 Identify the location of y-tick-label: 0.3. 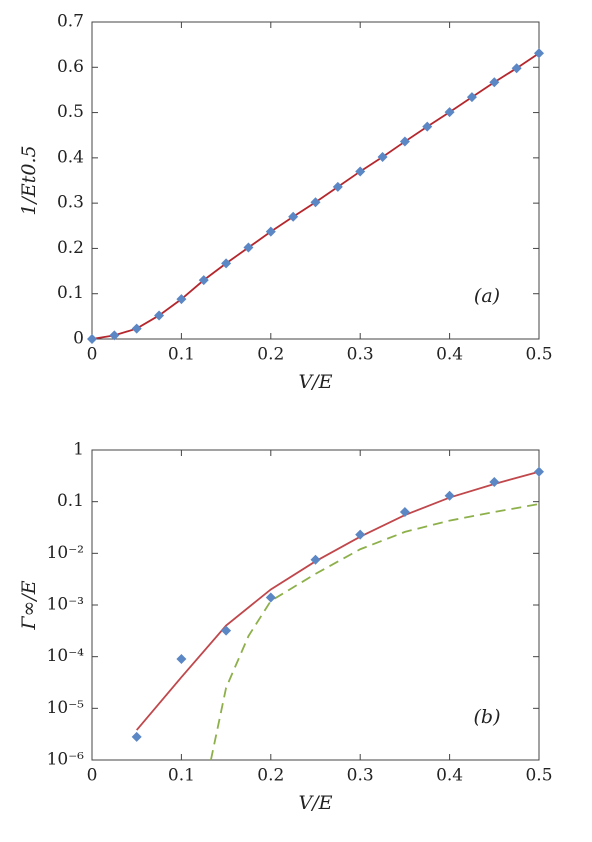
(70, 203).